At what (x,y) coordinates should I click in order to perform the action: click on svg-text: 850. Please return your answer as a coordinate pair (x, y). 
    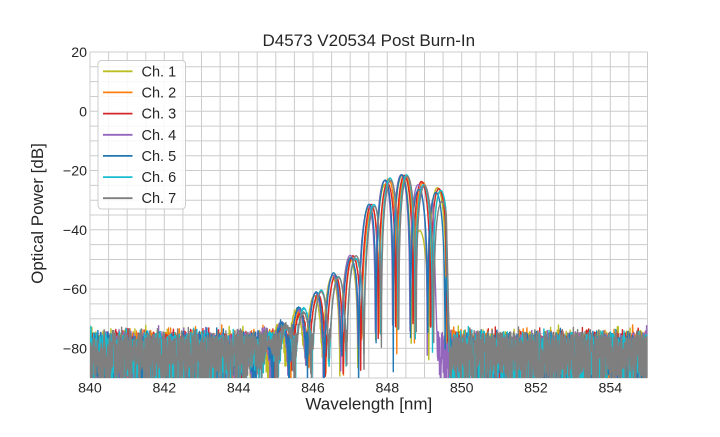
    Looking at the image, I should click on (462, 389).